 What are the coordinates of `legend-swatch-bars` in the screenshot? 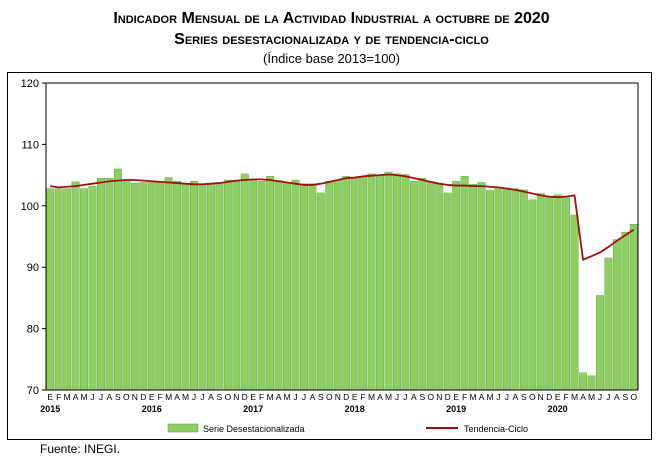 It's located at (183, 428).